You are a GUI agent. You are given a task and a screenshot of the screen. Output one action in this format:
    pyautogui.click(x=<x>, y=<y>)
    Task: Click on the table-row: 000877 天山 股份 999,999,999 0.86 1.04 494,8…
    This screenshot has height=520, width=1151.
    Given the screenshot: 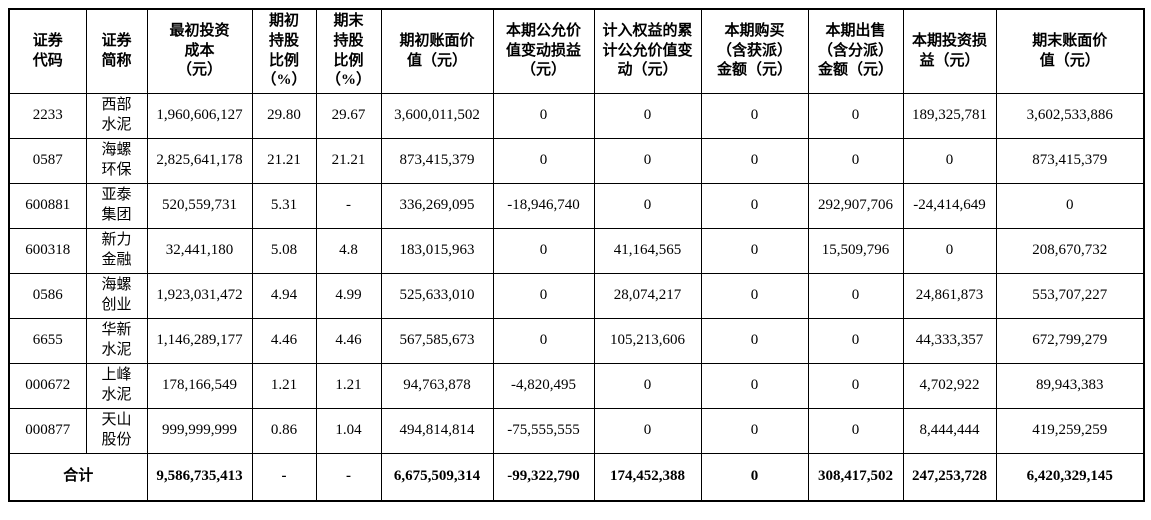 What is the action you would take?
    pyautogui.click(x=576, y=431)
    